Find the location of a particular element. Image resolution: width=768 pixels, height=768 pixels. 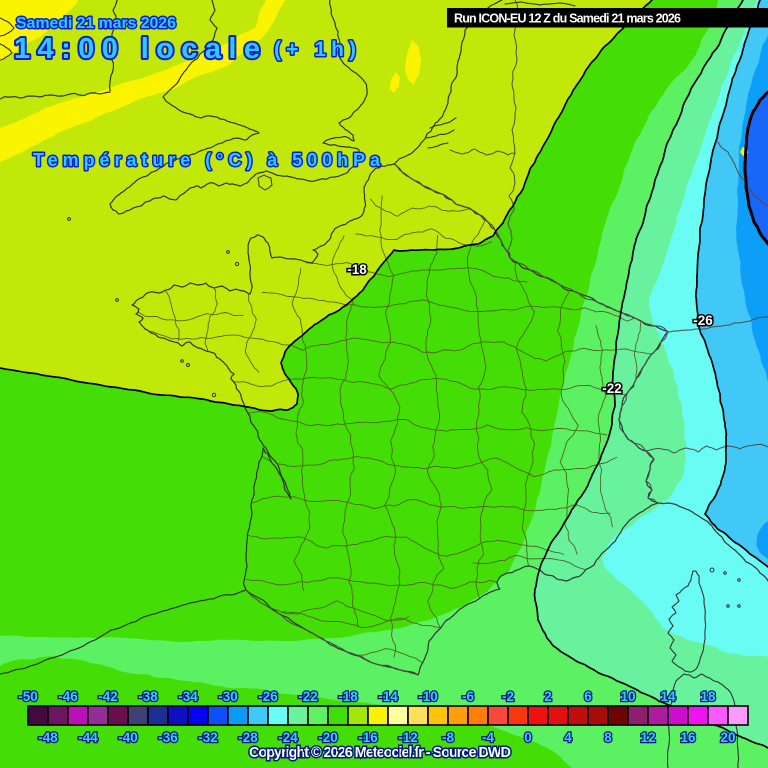

scale-tick-label: -30 is located at coordinates (228, 696).